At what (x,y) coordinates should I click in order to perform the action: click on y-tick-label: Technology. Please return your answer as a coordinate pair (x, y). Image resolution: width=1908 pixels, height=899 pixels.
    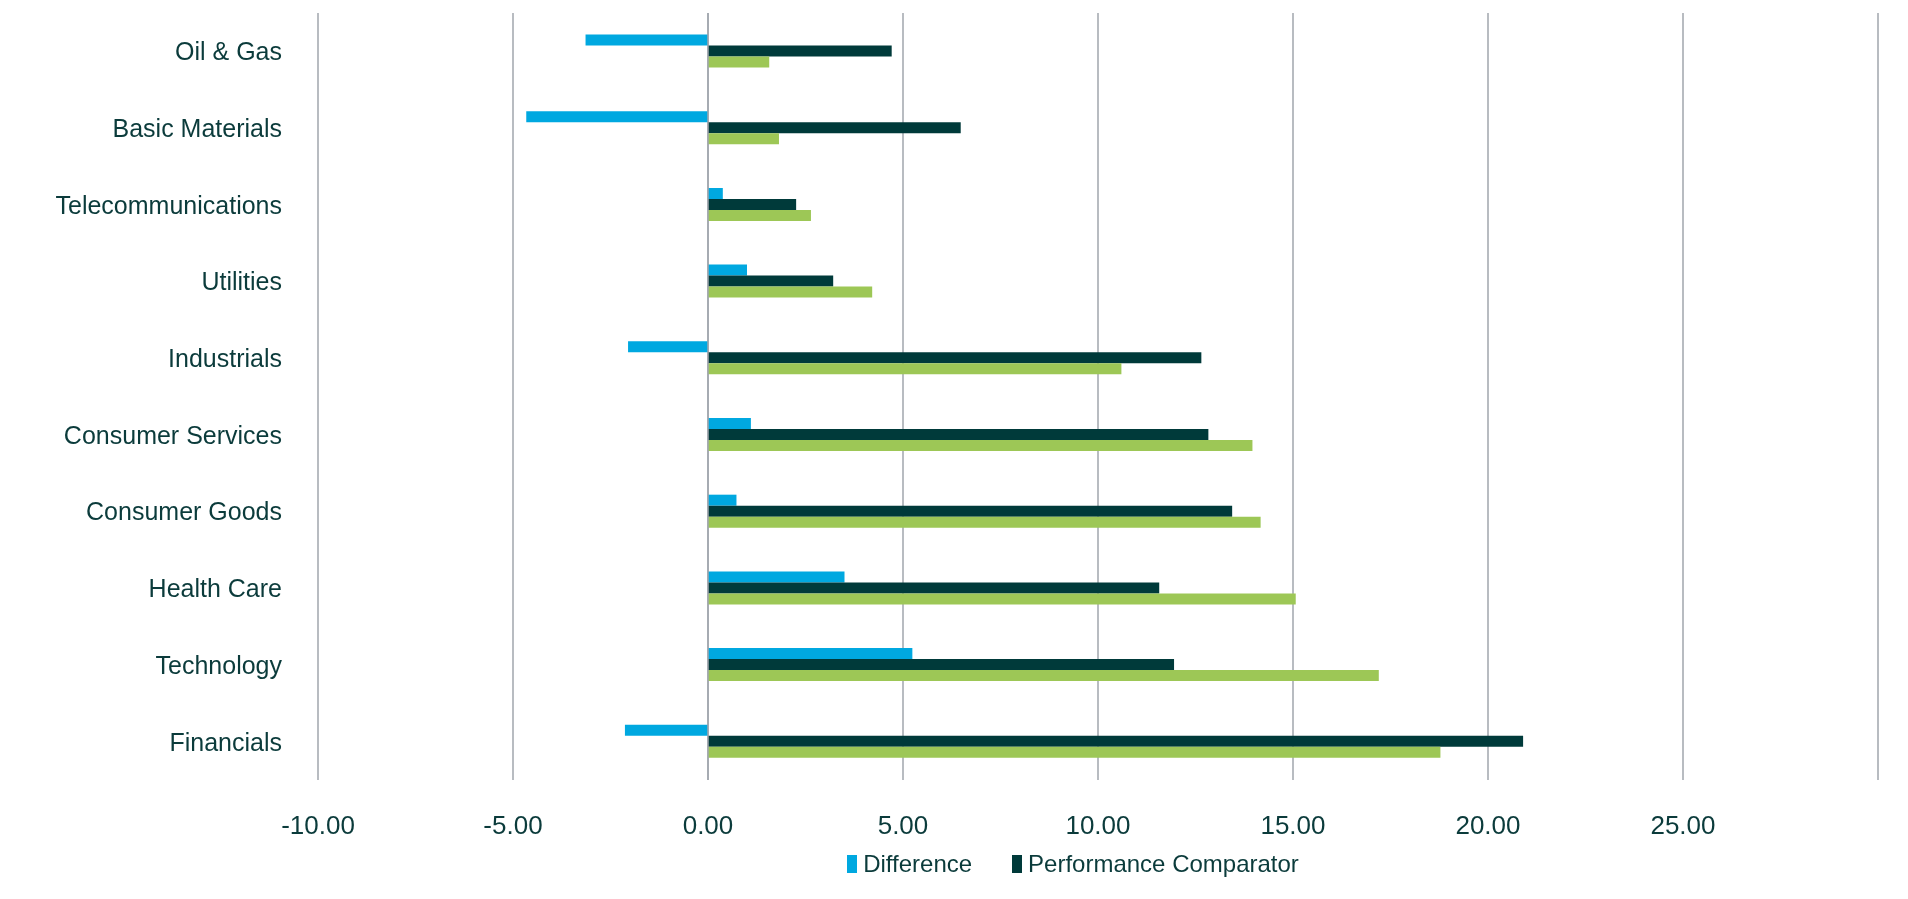
    Looking at the image, I should click on (219, 664).